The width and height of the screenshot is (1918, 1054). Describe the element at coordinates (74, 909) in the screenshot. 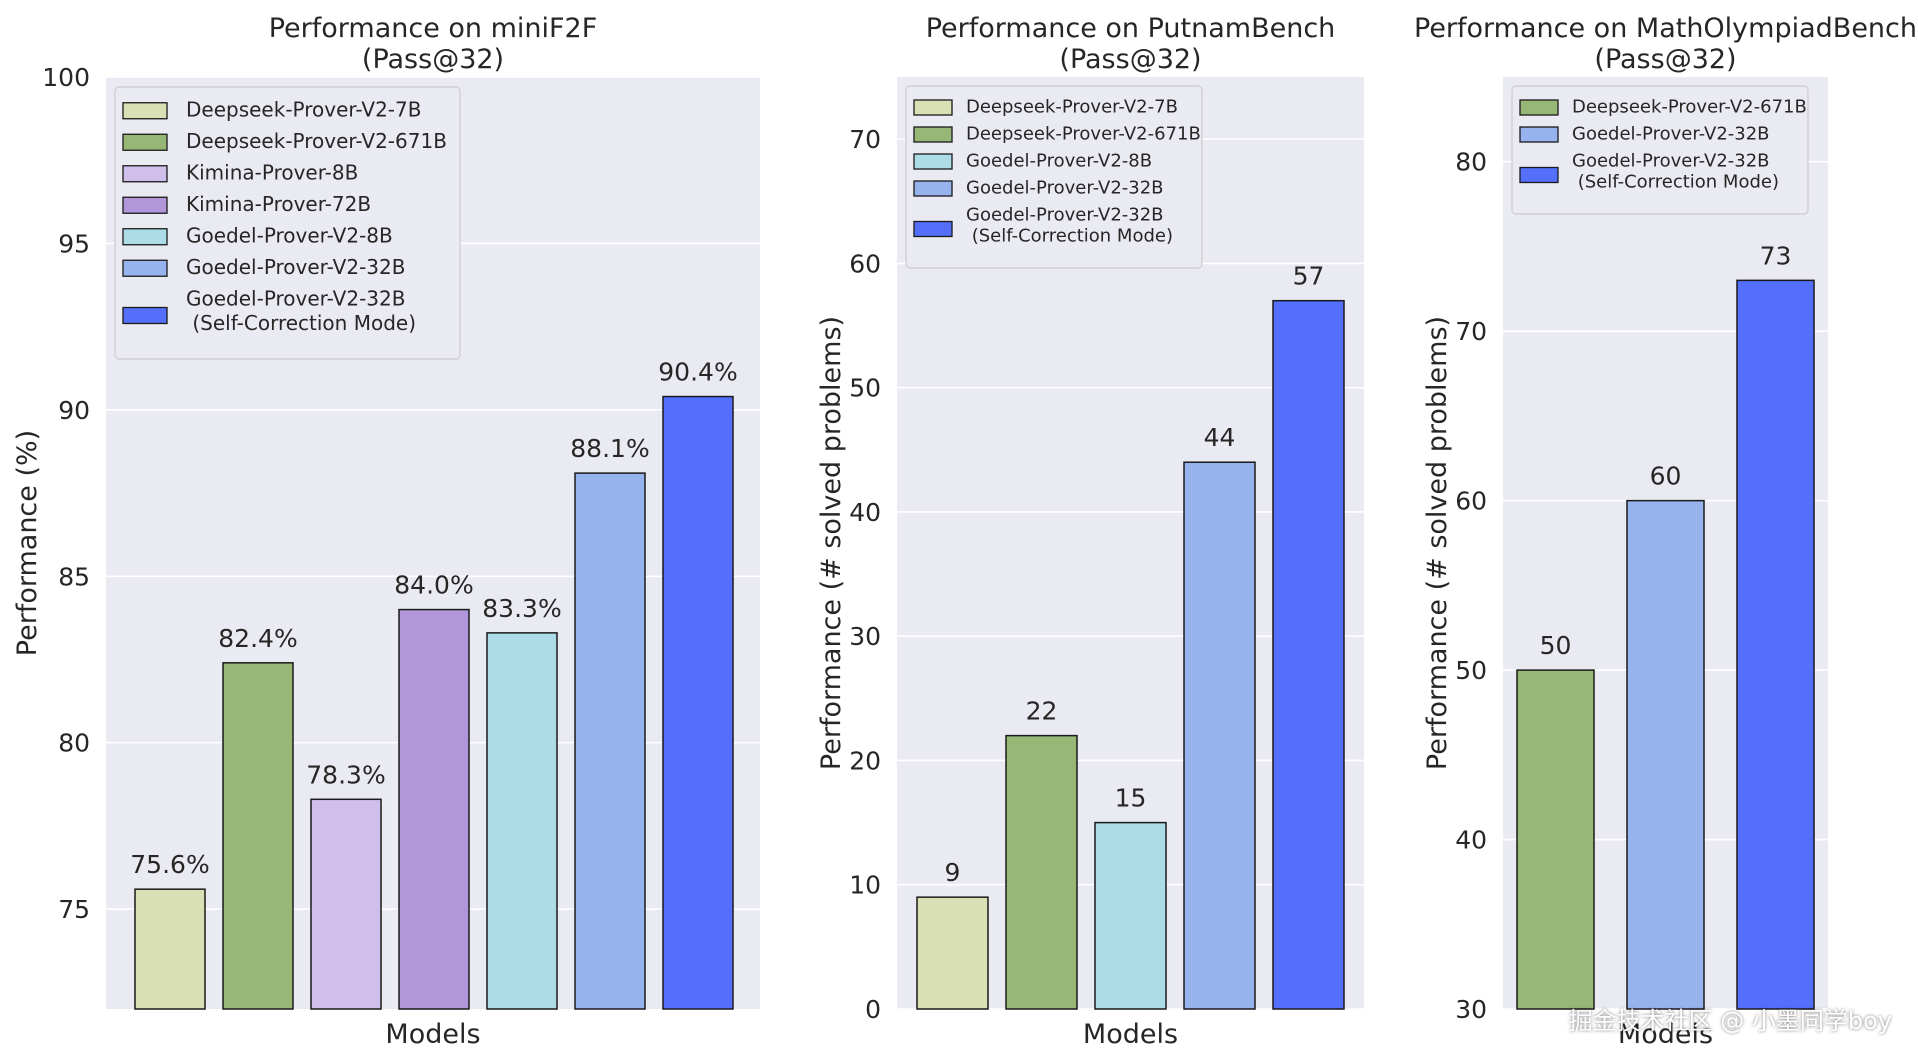

I see `y-tick-label: 75` at that location.